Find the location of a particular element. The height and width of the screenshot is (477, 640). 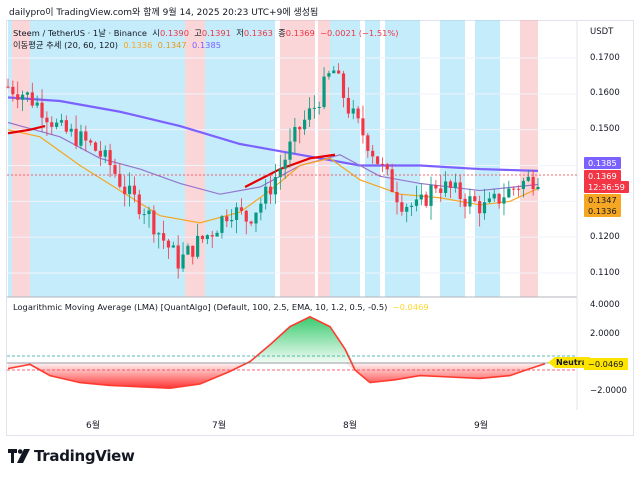

open-value: 0.1390 is located at coordinates (174, 33).